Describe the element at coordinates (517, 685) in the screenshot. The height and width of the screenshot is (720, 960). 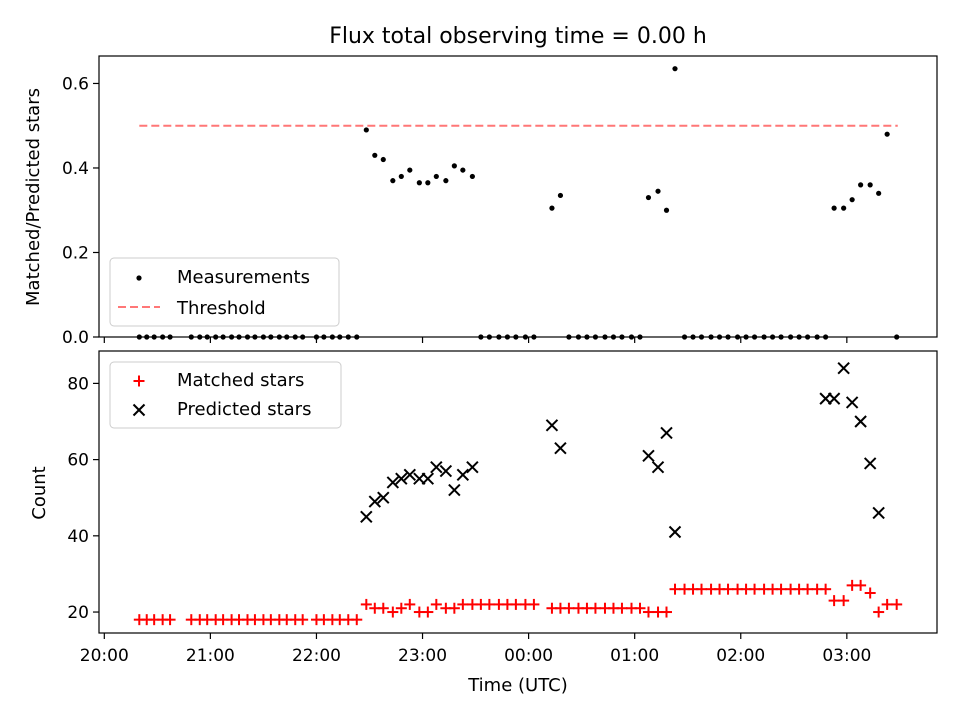
I see `x-axis-label: Time (UTC)` at that location.